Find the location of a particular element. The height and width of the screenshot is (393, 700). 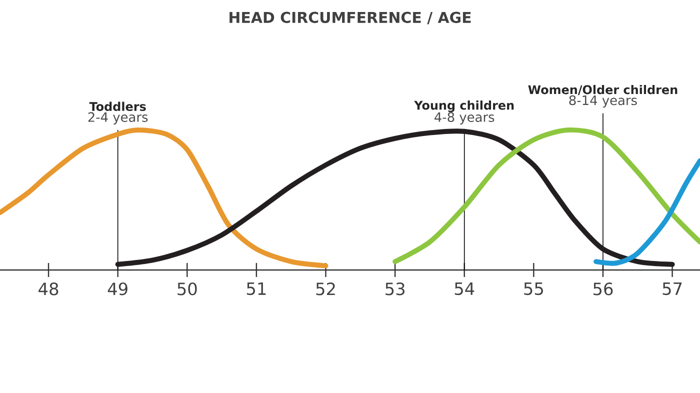

text: 4-8 years is located at coordinates (464, 118).